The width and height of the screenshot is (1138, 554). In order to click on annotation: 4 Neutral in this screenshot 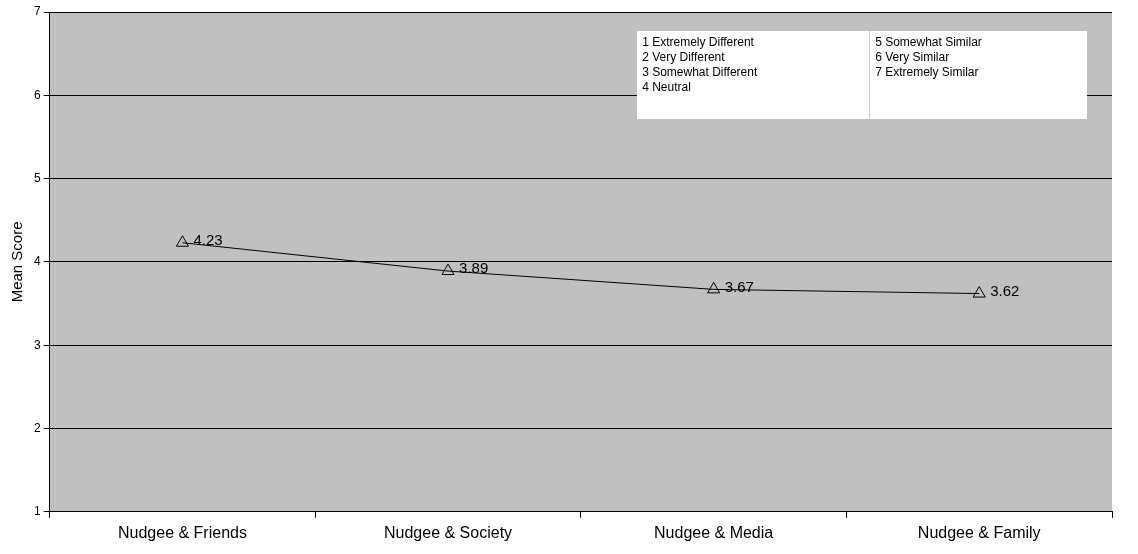, I will do `click(667, 87)`.